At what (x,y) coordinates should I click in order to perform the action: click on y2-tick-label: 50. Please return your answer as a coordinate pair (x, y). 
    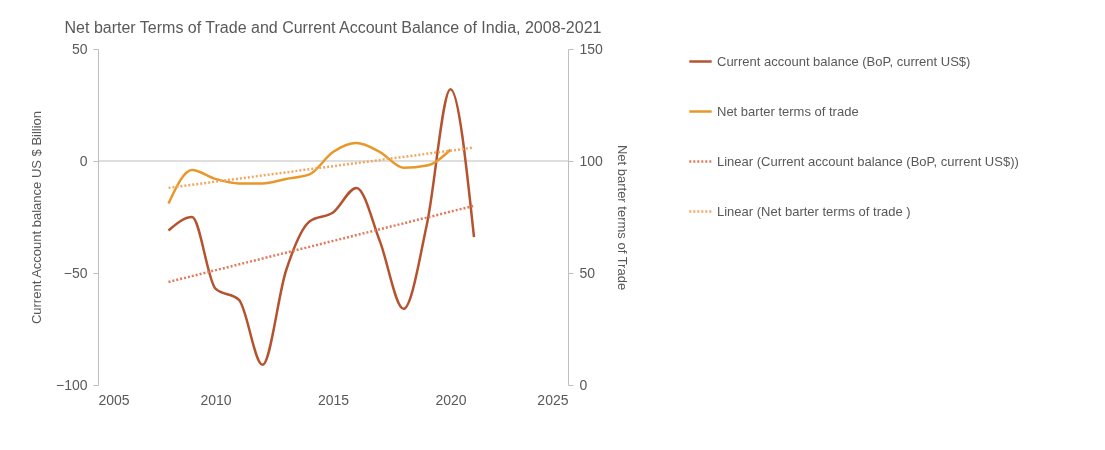
    Looking at the image, I should click on (587, 272).